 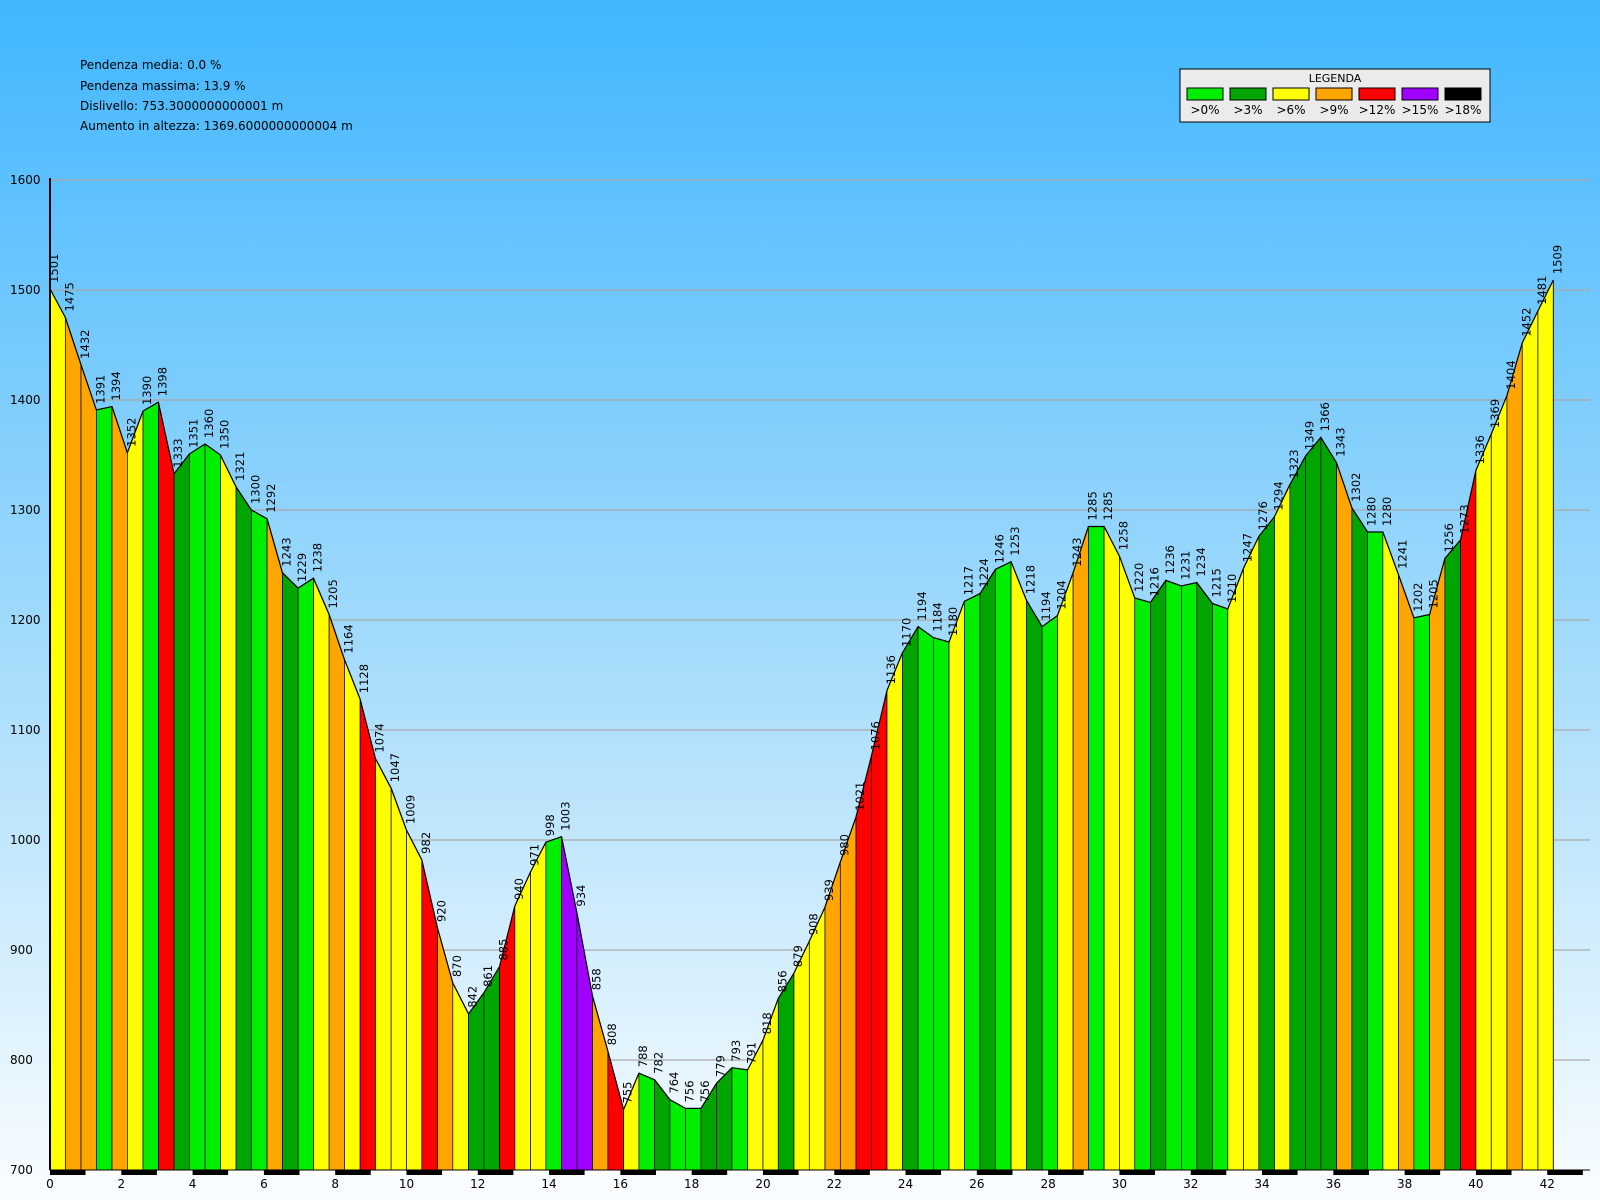 What do you see at coordinates (25, 400) in the screenshot?
I see `y-tick-label: 1400` at bounding box center [25, 400].